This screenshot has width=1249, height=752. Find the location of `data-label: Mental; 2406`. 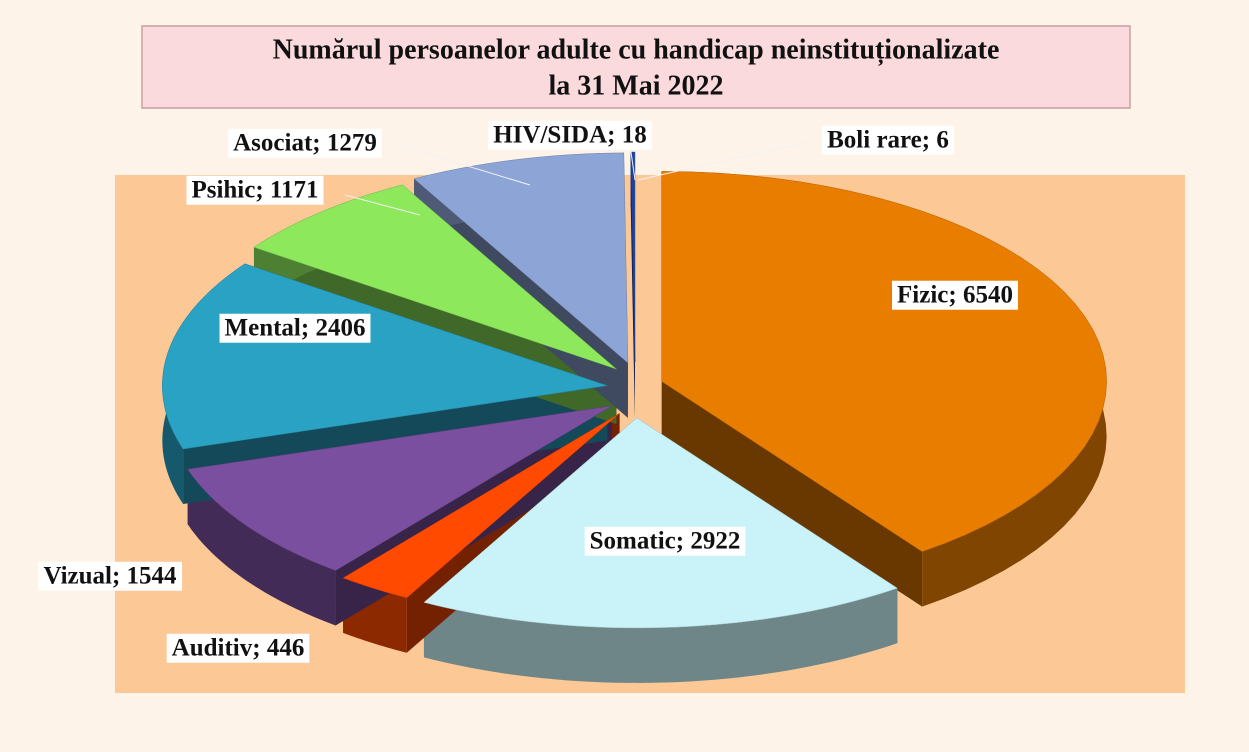

data-label: Mental; 2406 is located at coordinates (295, 328).